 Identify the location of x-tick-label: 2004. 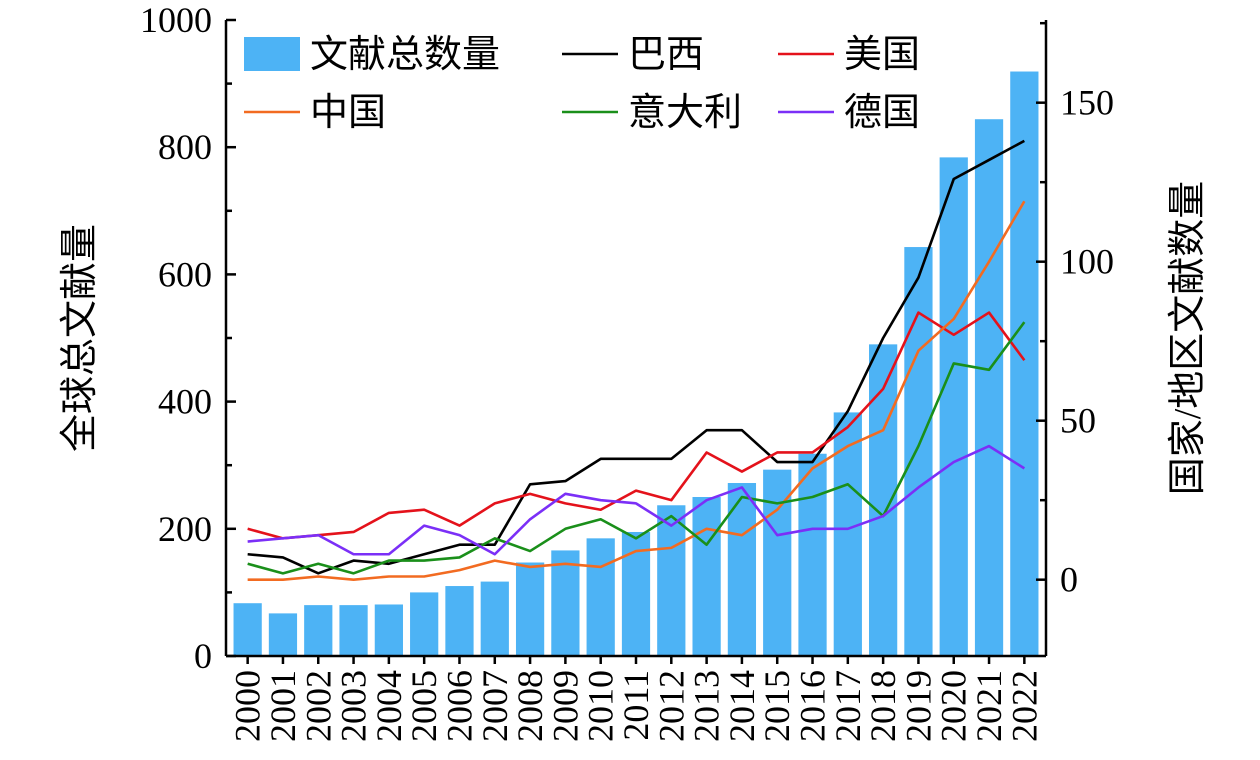
(389, 706).